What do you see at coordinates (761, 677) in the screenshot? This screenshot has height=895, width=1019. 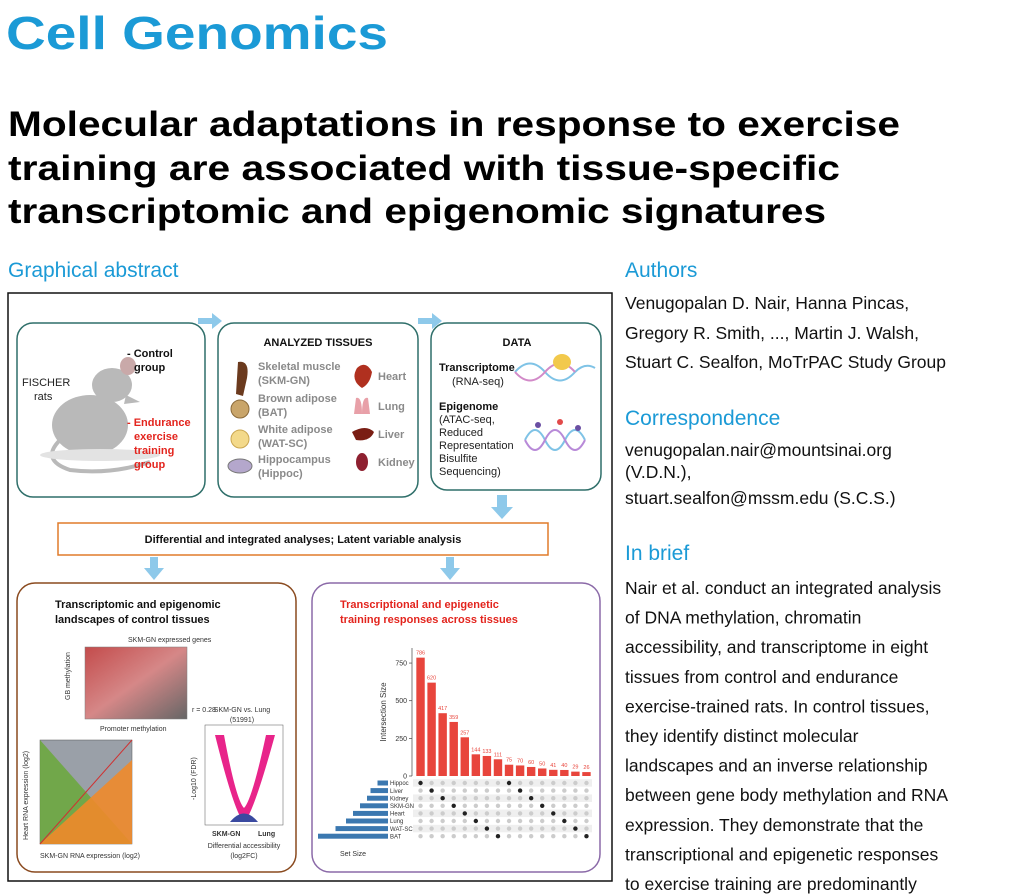 I see `brief-line: tissues from control and endurance` at bounding box center [761, 677].